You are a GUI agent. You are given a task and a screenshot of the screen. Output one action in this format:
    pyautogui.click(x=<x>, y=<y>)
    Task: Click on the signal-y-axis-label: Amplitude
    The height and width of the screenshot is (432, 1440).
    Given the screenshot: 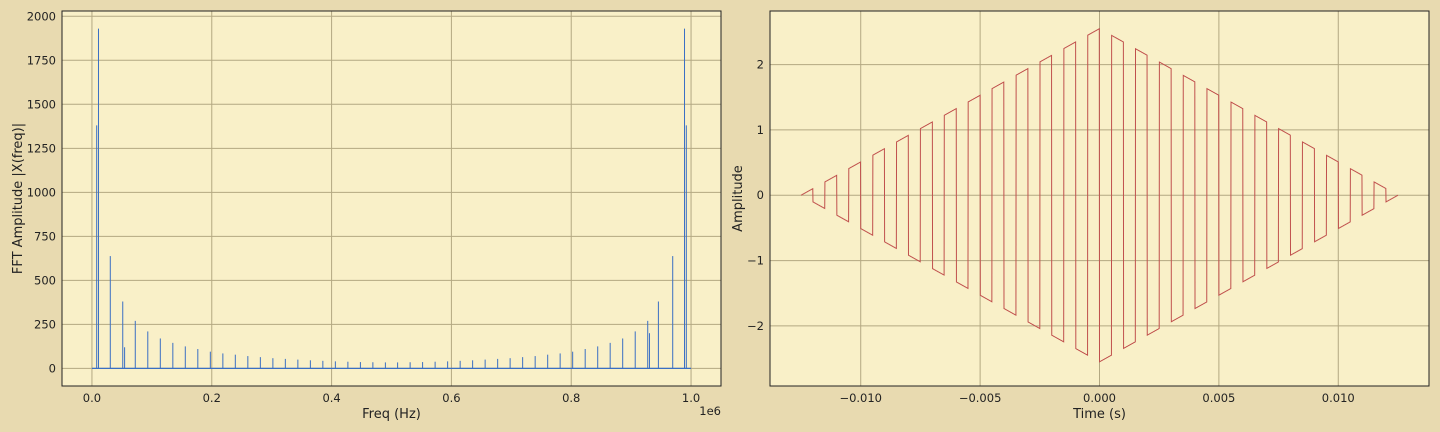 What is the action you would take?
    pyautogui.click(x=738, y=198)
    